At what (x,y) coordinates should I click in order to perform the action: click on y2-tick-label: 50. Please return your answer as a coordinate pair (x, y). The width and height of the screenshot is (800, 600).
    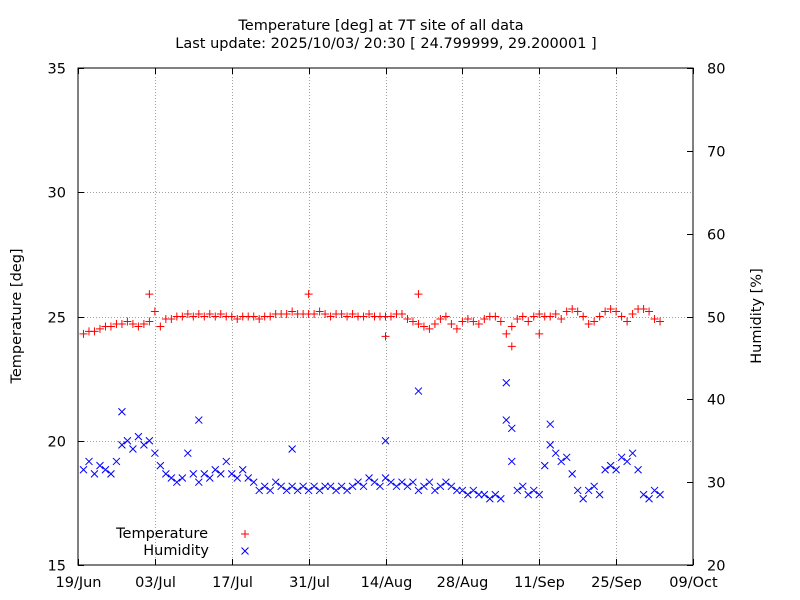
    Looking at the image, I should click on (716, 319).